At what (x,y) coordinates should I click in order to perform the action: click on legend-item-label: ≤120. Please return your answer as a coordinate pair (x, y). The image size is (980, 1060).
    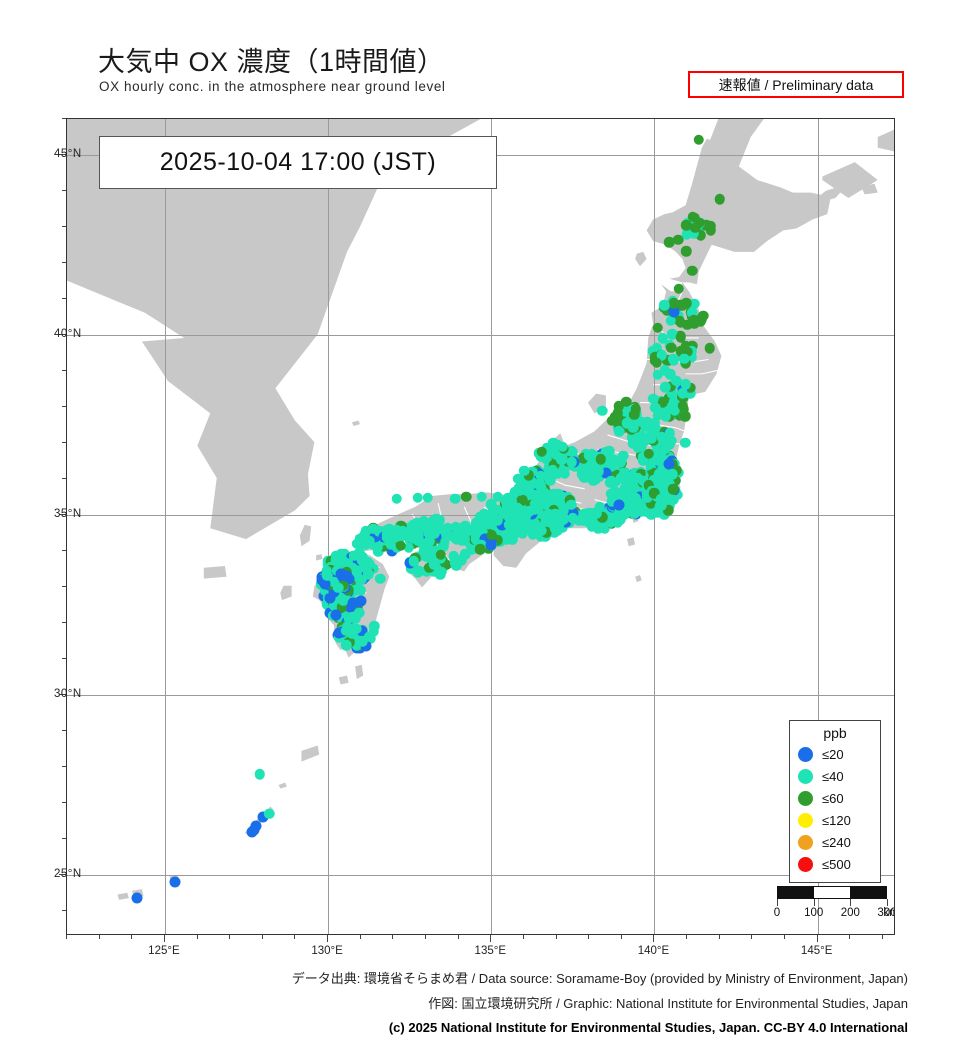
    Looking at the image, I should click on (836, 820).